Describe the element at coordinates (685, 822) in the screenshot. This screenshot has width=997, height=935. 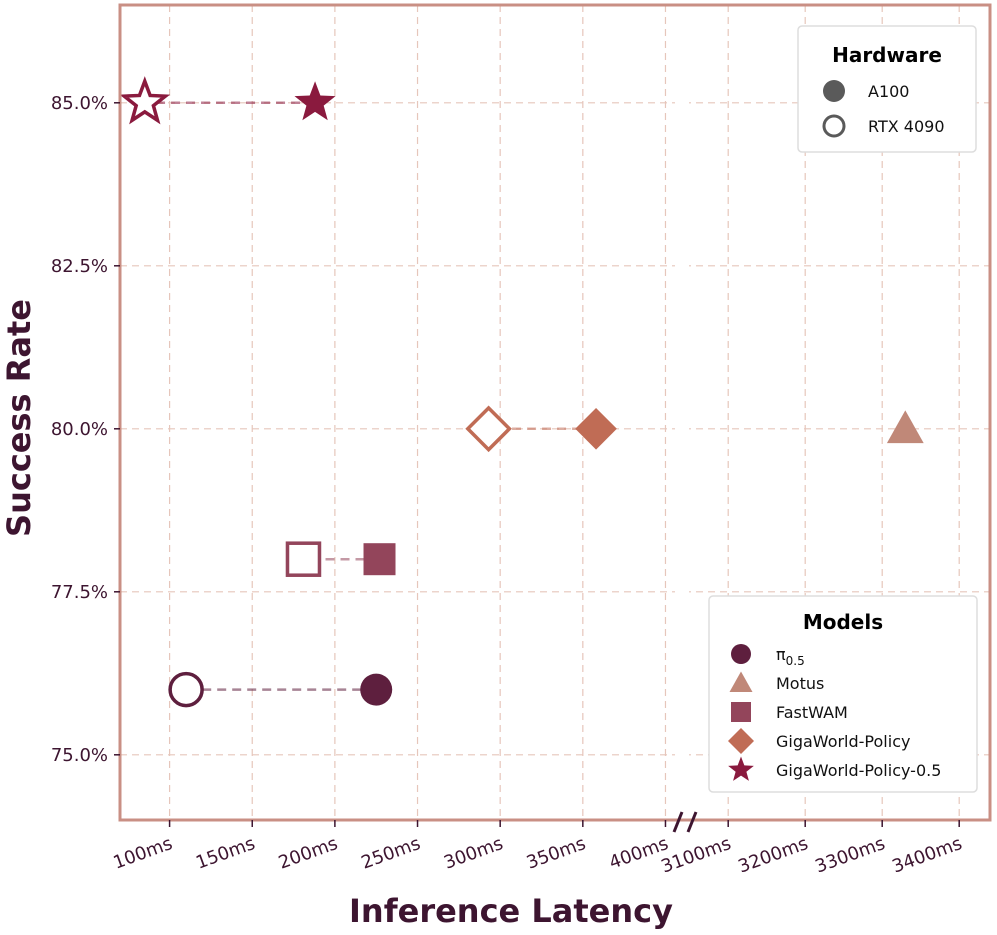
I see `axis-break-mark` at that location.